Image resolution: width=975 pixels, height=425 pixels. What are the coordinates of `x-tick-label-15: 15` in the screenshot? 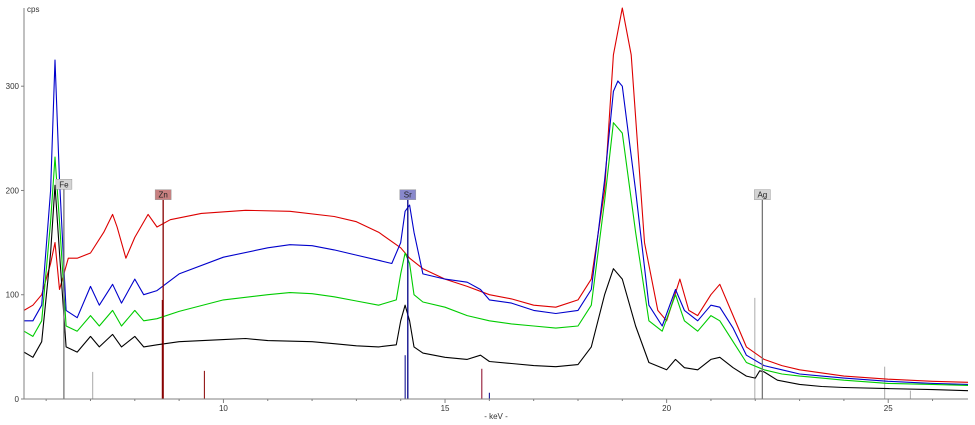 It's located at (445, 408).